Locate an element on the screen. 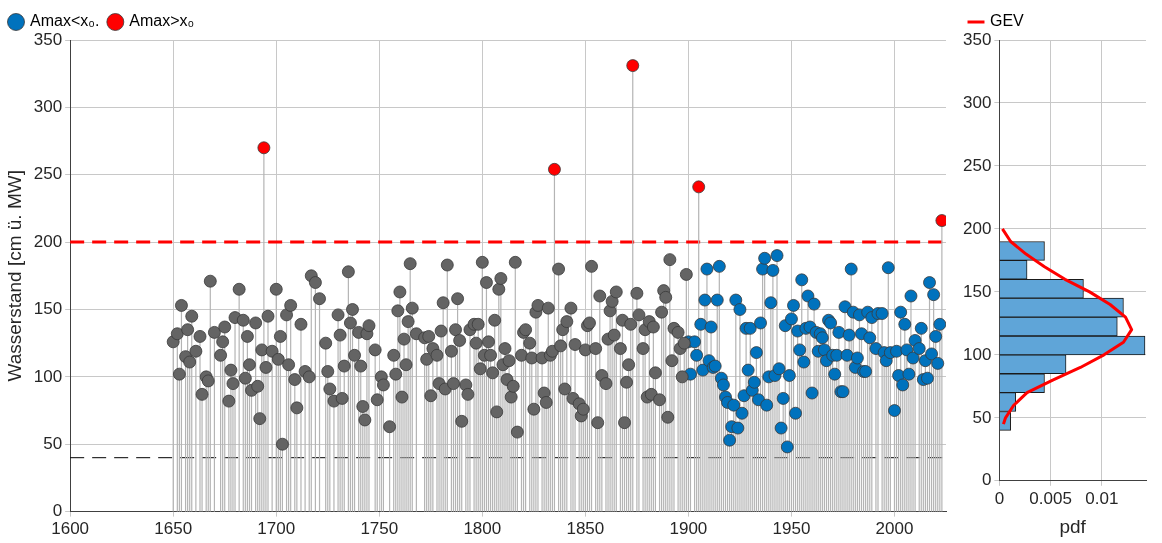 Image resolution: width=1162 pixels, height=543 pixels. x-tick-label: 1950 is located at coordinates (791, 529).